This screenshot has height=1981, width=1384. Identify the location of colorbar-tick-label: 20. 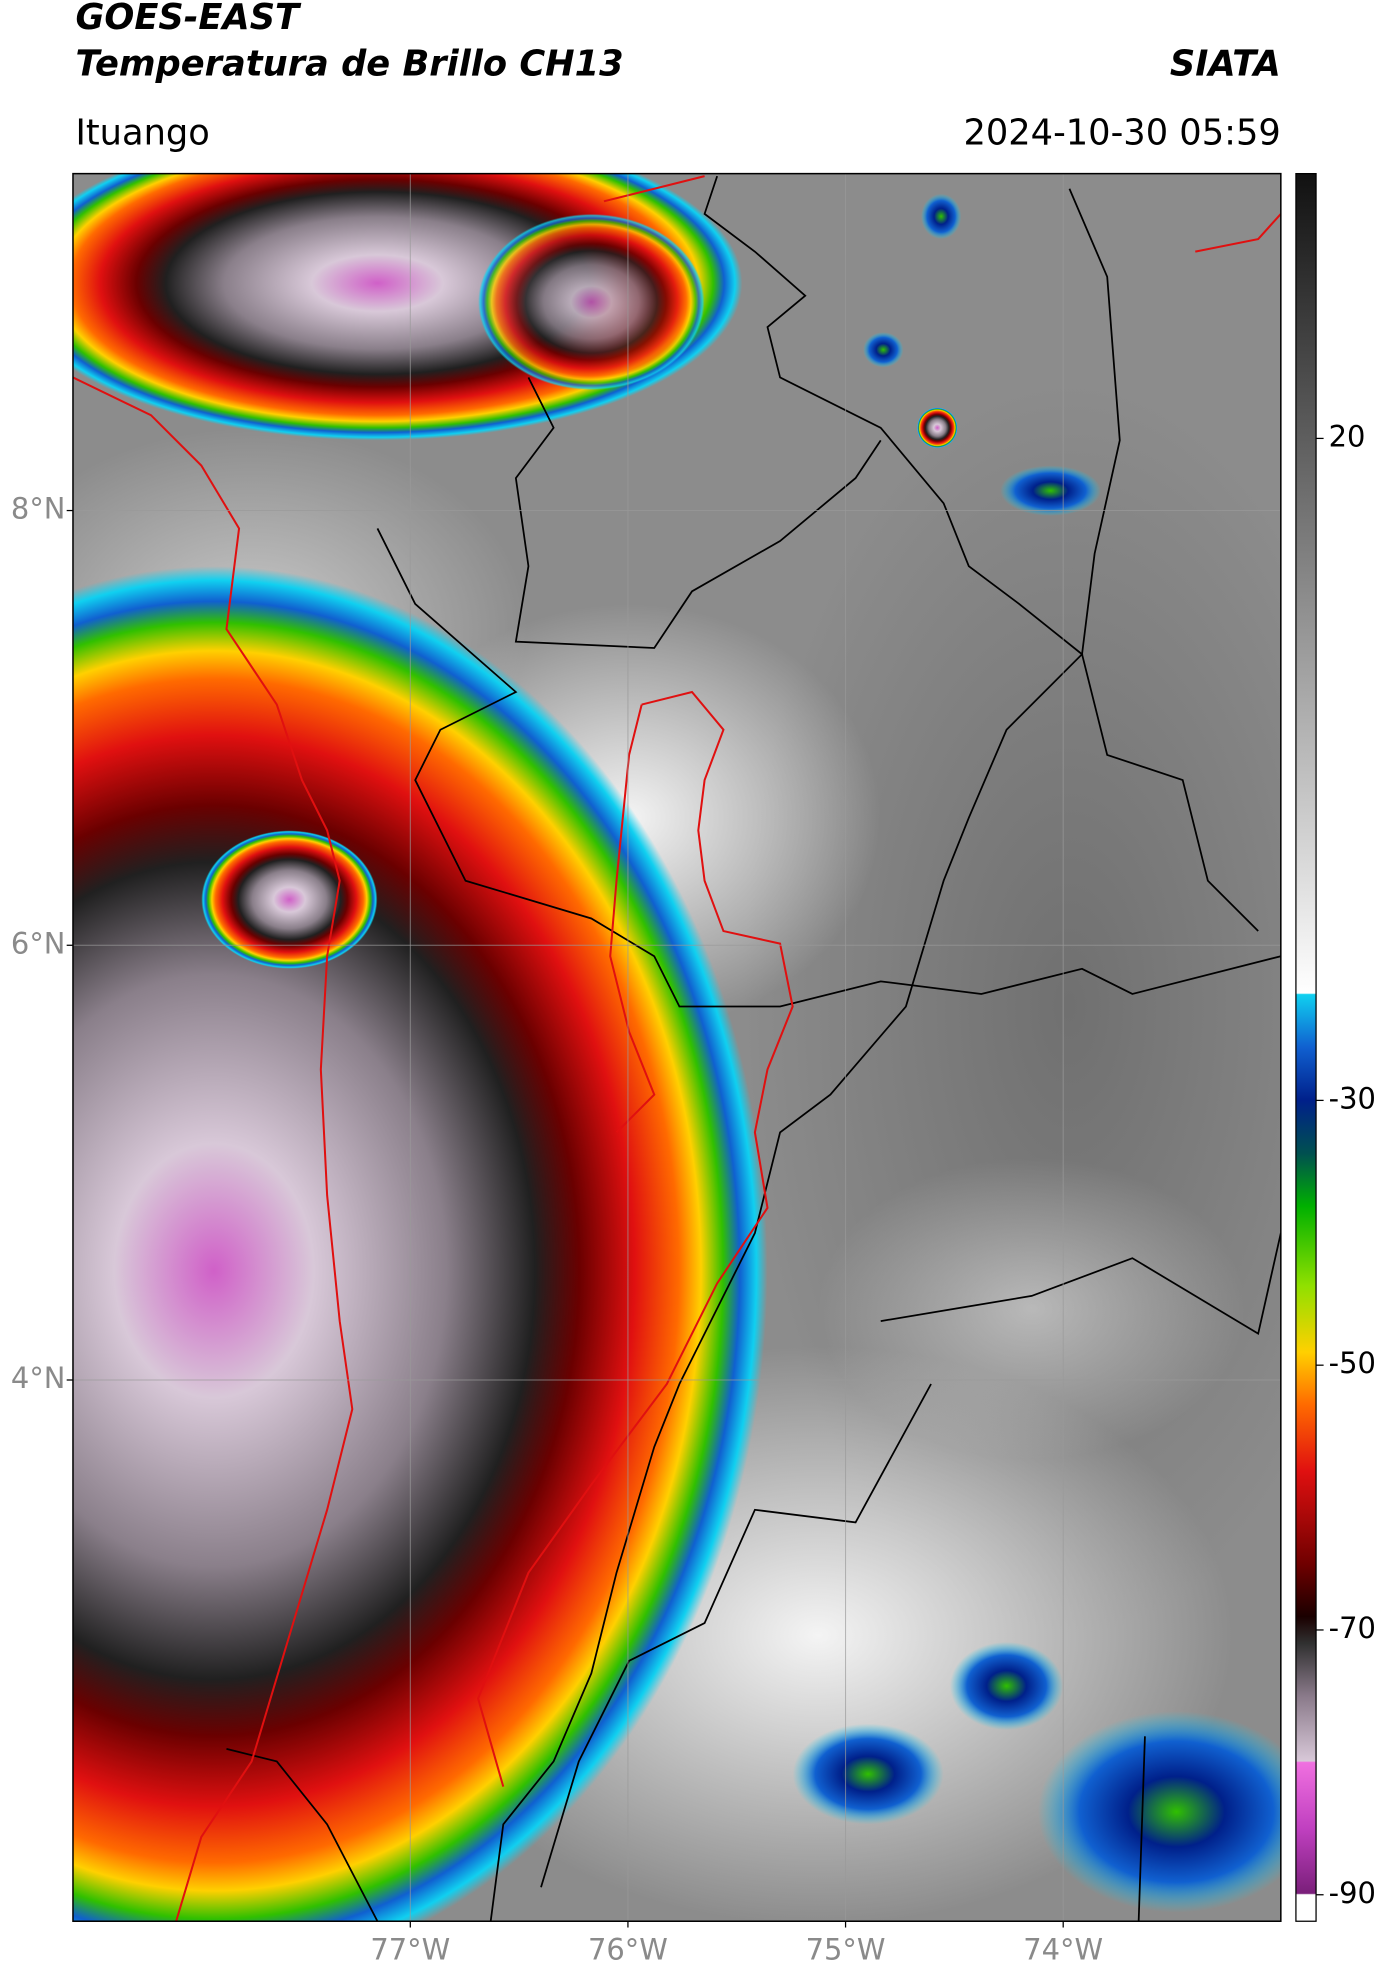
(1347, 436).